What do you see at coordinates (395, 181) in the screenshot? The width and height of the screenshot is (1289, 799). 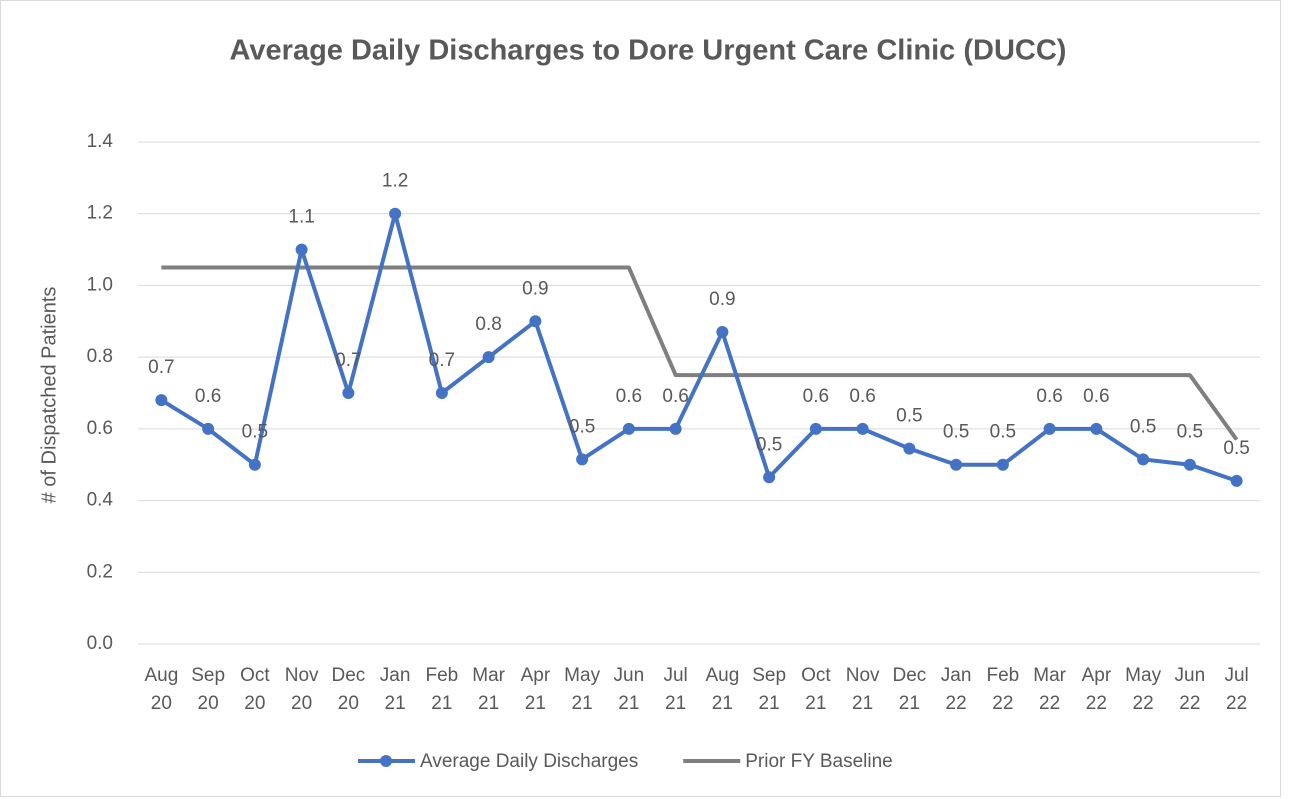 I see `data-label: 1.2` at bounding box center [395, 181].